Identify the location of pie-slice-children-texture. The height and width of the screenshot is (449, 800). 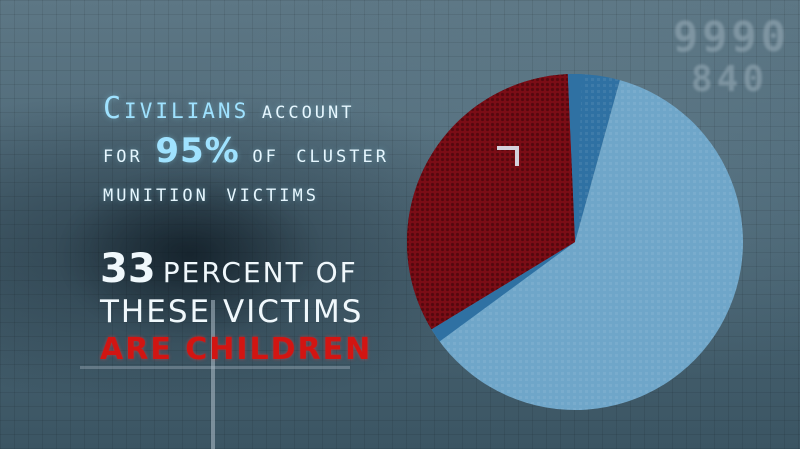
(491, 202).